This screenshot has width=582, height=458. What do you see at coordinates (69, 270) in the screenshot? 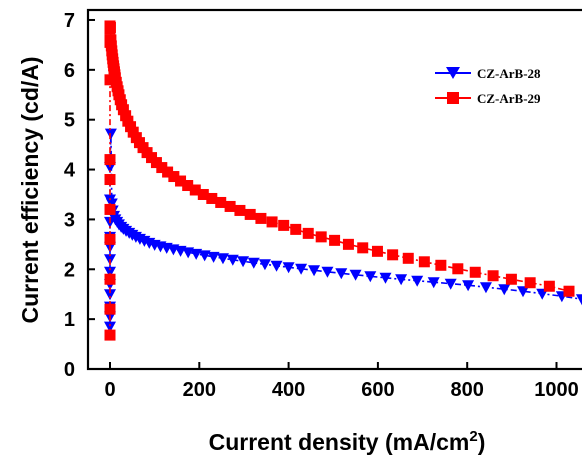
I see `y-tick-label: 2` at bounding box center [69, 270].